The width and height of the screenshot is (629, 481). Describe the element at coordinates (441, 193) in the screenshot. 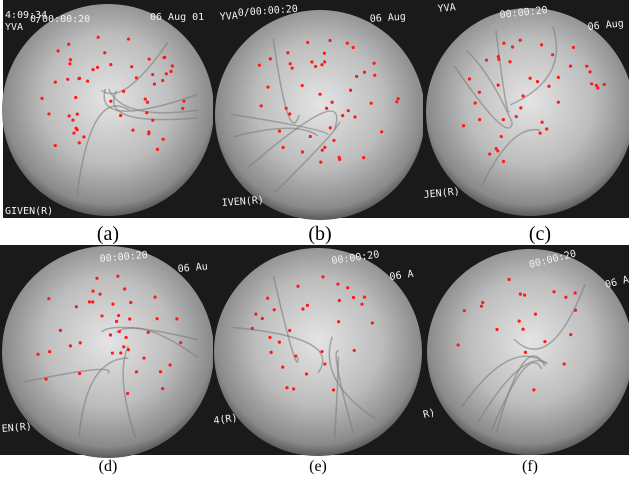

I see `overlay-text: JEN(R)` at that location.